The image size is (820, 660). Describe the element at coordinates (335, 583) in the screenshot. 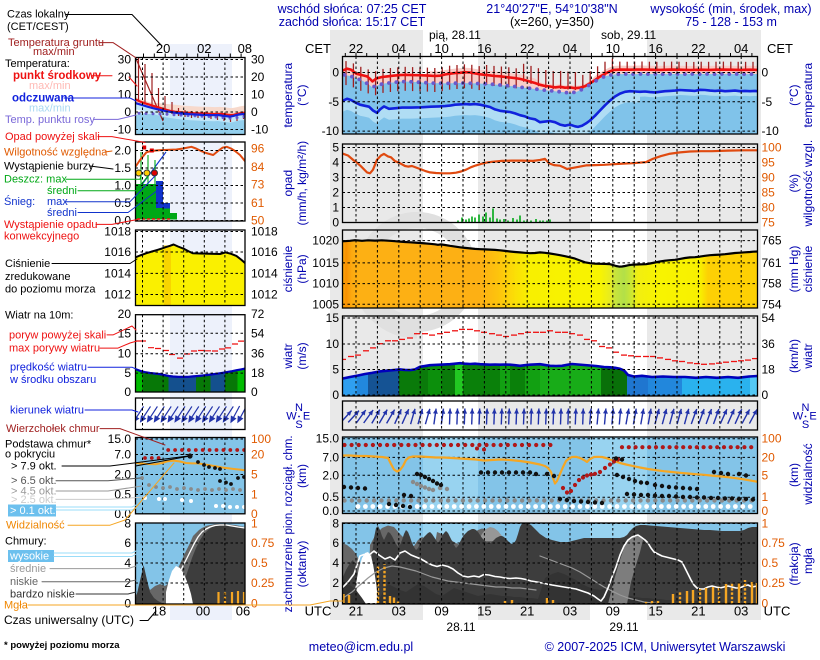

I see `svg-text: 2` at that location.